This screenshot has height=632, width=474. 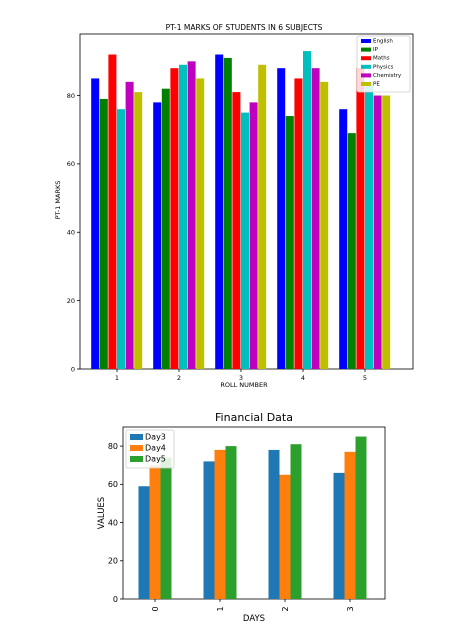 What do you see at coordinates (383, 67) in the screenshot?
I see `legend-label-physics: Physics` at bounding box center [383, 67].